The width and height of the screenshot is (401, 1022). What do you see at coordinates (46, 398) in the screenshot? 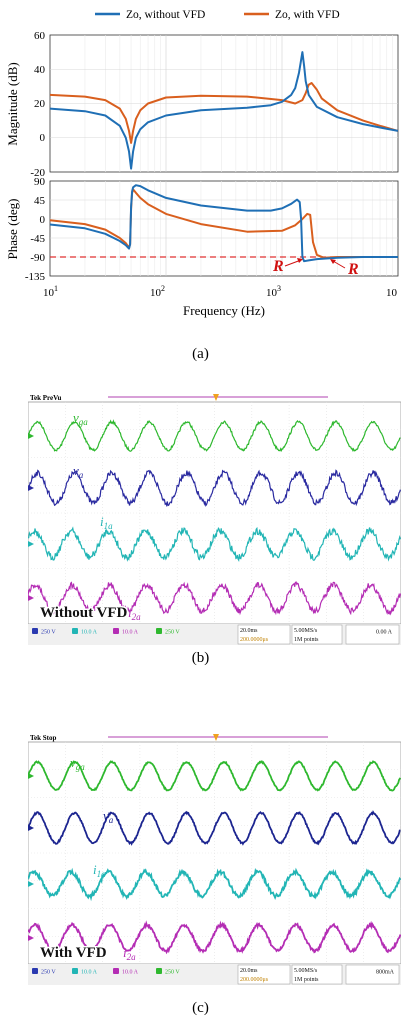
I see `scope-status: Tek PreVu` at bounding box center [46, 398].